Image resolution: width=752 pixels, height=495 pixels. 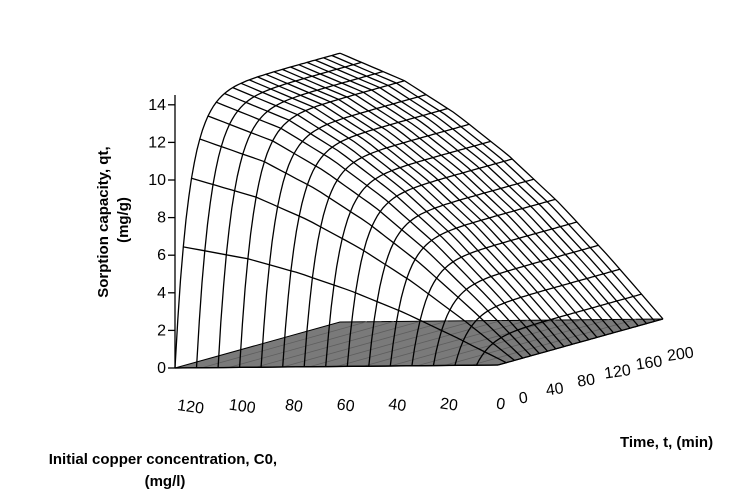 What do you see at coordinates (161, 330) in the screenshot?
I see `z-tick-label: 2` at bounding box center [161, 330].